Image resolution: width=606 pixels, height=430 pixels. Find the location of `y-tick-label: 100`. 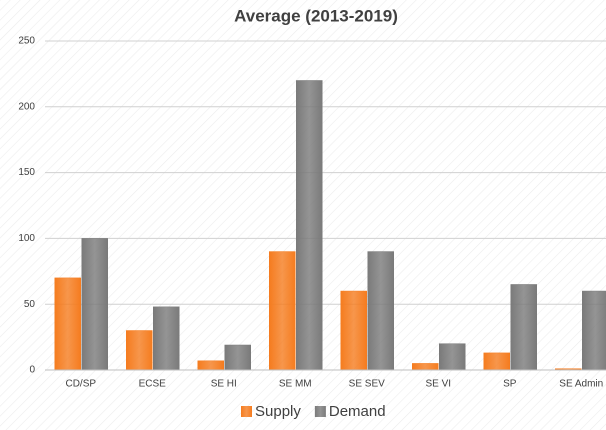

y-tick-label: 100 is located at coordinates (26, 238).